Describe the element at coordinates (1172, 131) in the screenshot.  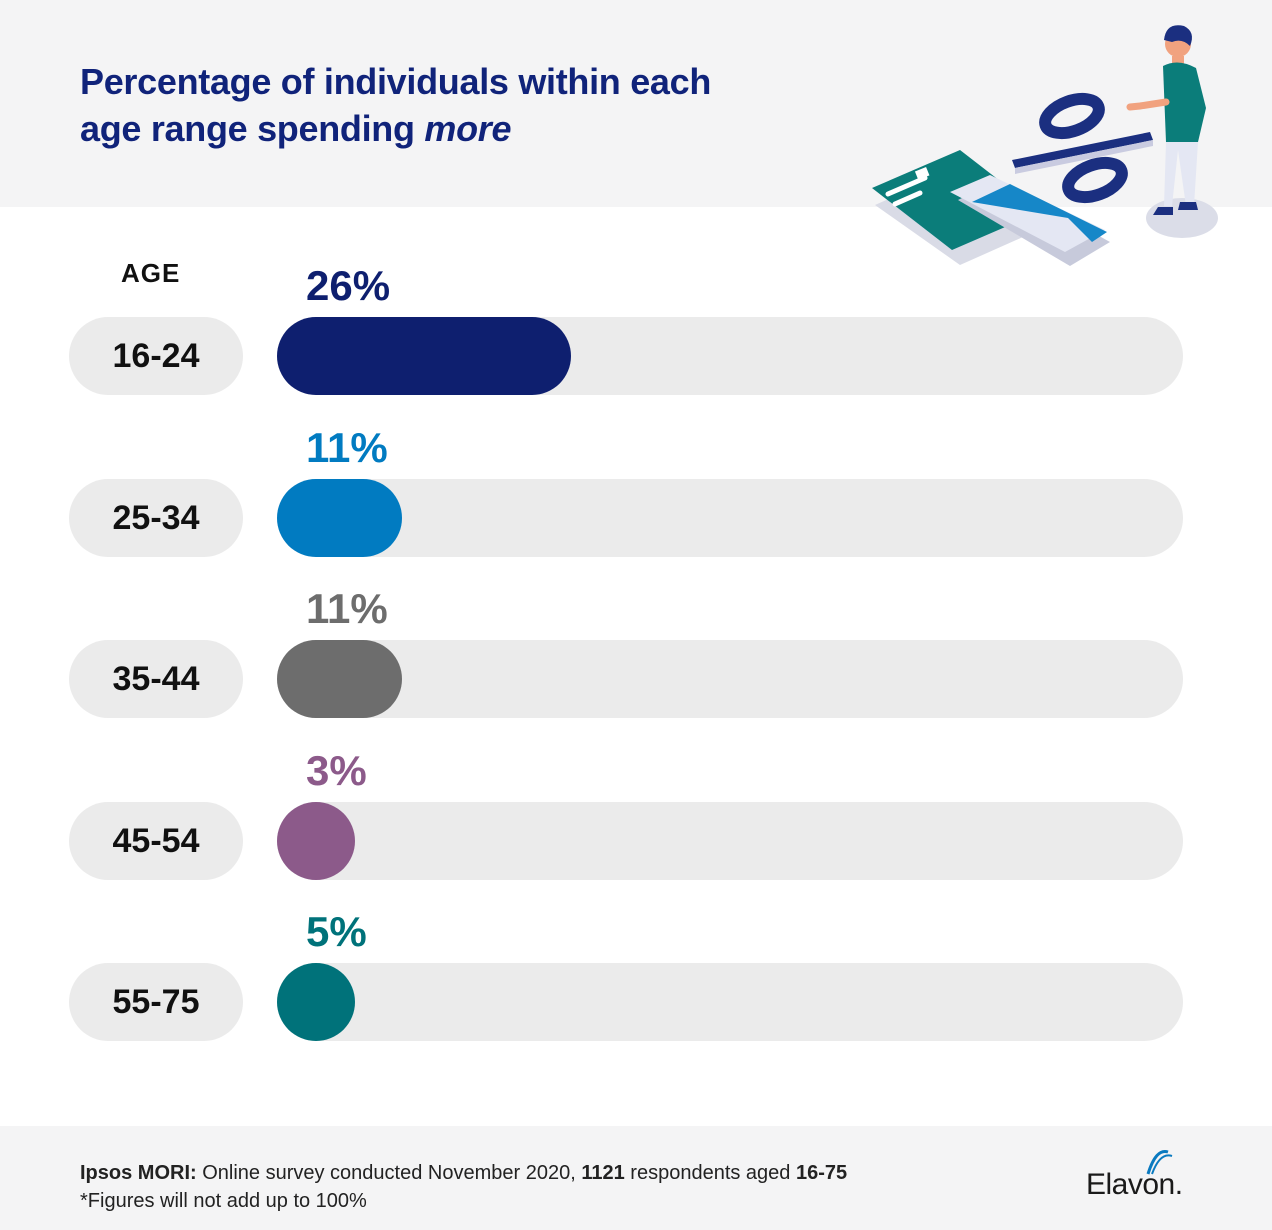
I see `person-icon` at that location.